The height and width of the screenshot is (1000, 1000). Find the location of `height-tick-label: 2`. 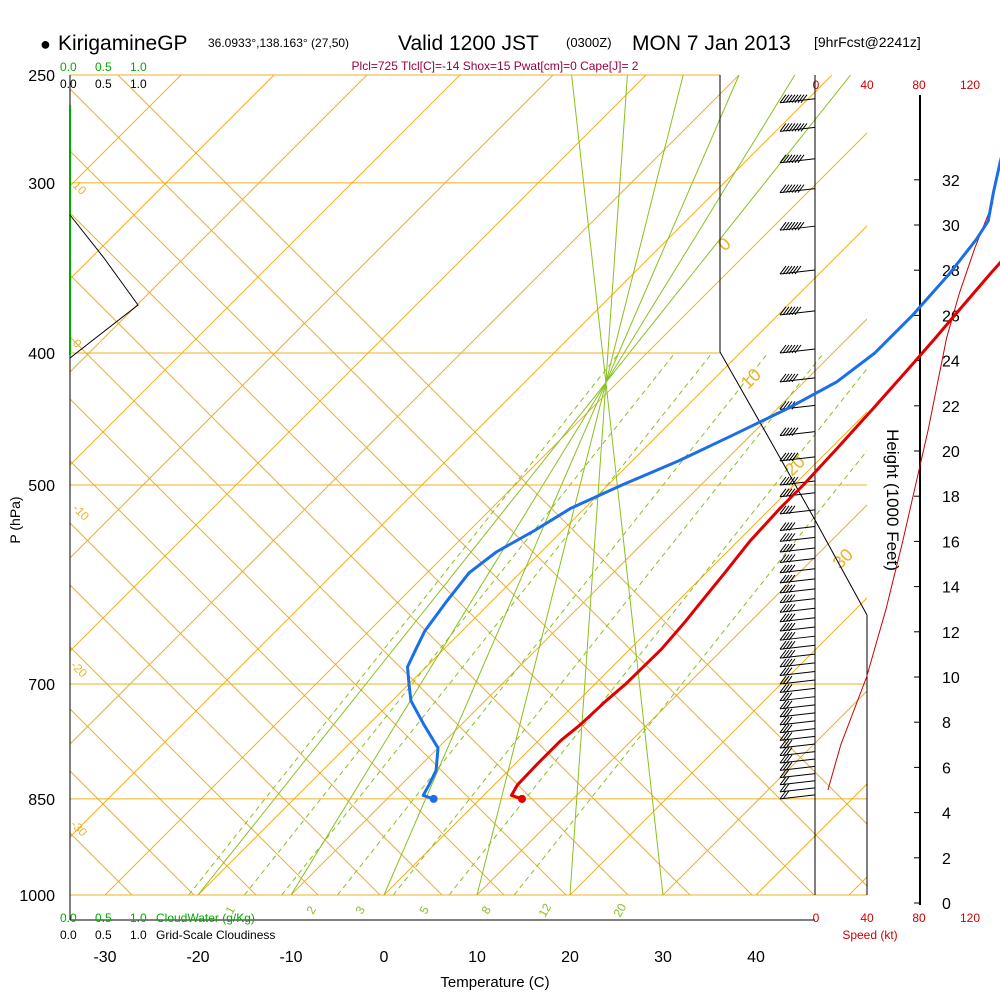

height-tick-label: 2 is located at coordinates (946, 859).